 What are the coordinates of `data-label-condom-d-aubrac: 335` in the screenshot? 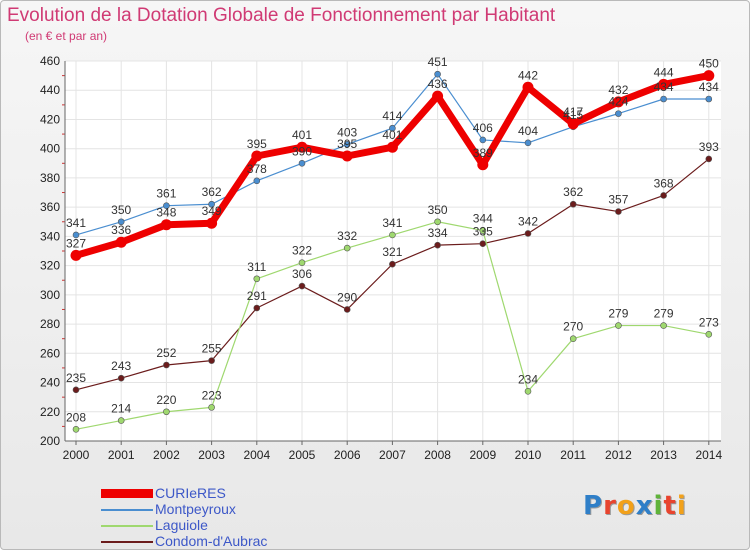 It's located at (483, 232).